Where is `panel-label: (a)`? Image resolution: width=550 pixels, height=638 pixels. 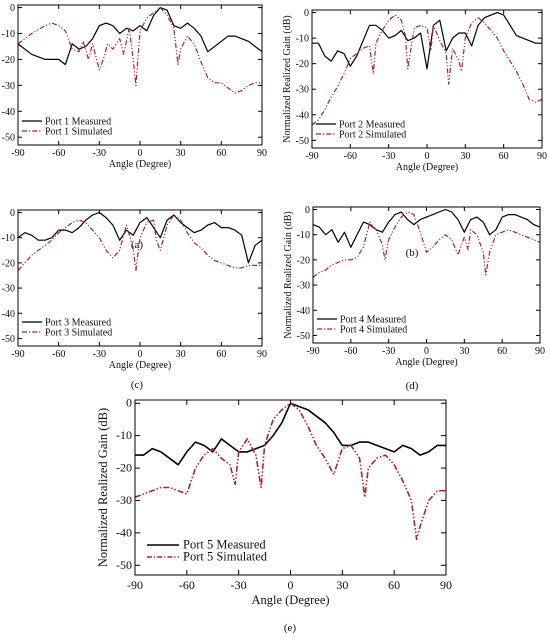
panel-label: (a) is located at coordinates (137, 245).